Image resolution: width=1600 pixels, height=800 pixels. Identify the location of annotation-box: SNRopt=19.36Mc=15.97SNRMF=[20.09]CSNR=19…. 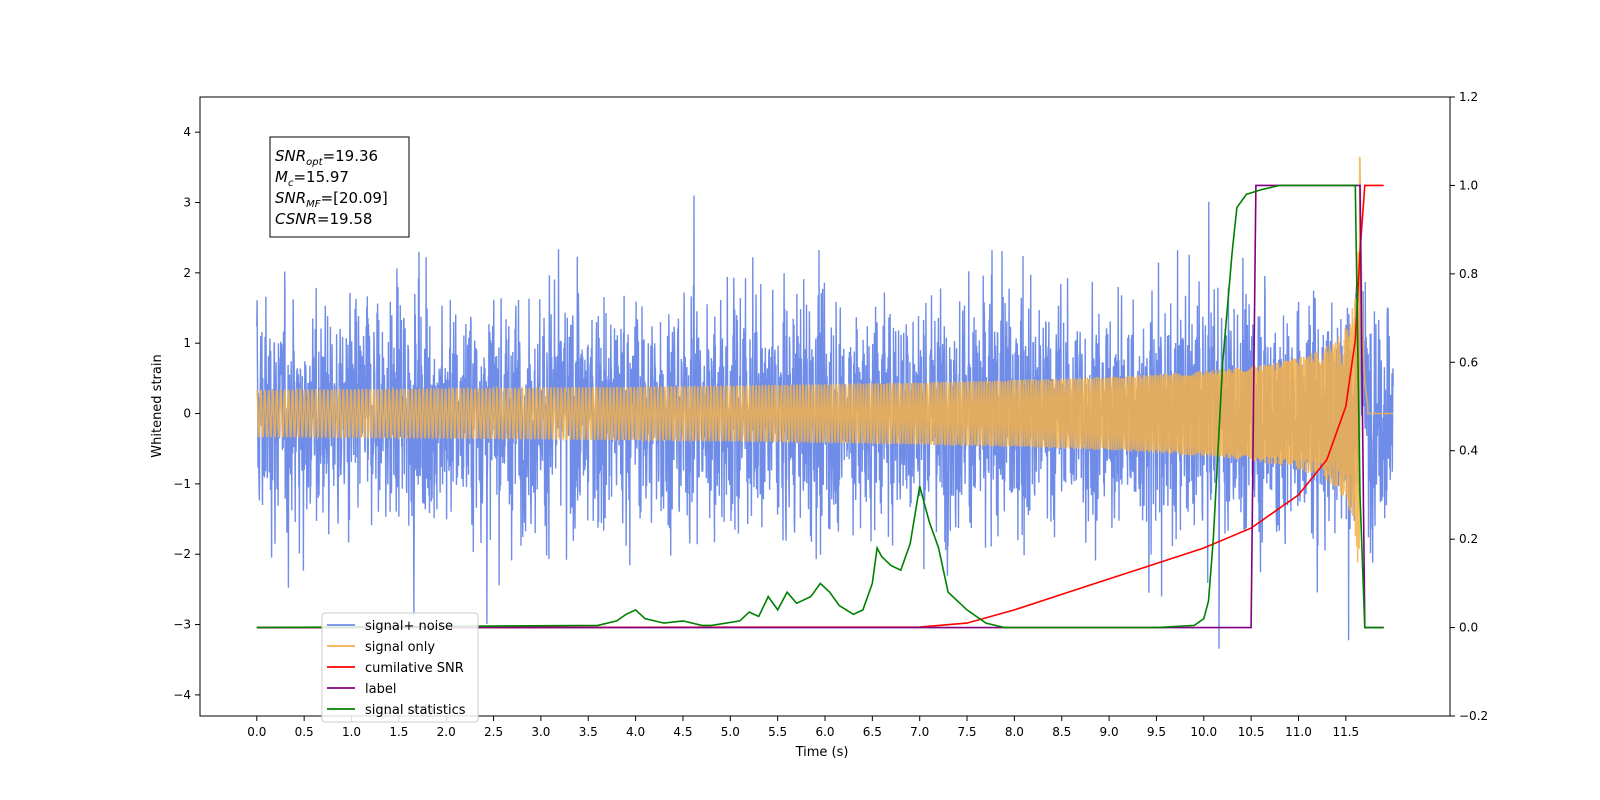
(339, 187).